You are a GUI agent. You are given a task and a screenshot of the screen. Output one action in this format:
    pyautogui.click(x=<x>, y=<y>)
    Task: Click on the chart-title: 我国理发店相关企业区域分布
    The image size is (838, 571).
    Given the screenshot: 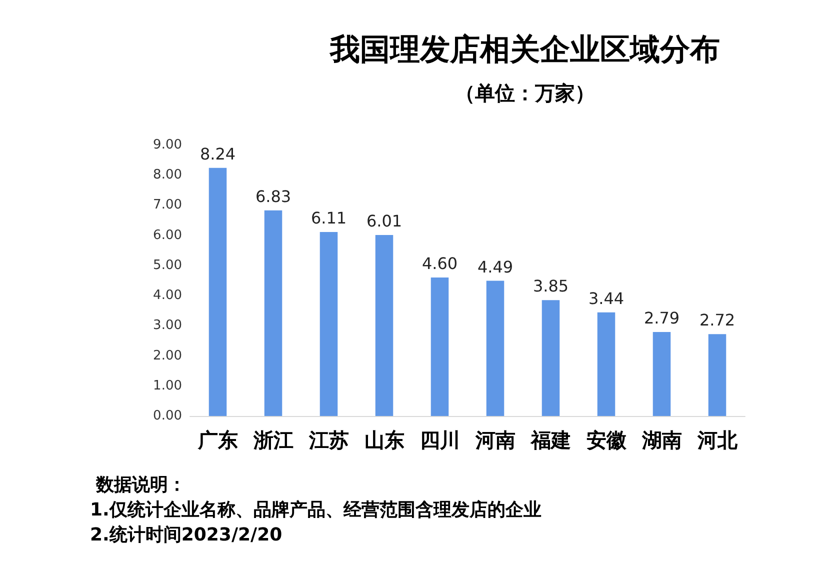 What is the action you would take?
    pyautogui.click(x=524, y=50)
    